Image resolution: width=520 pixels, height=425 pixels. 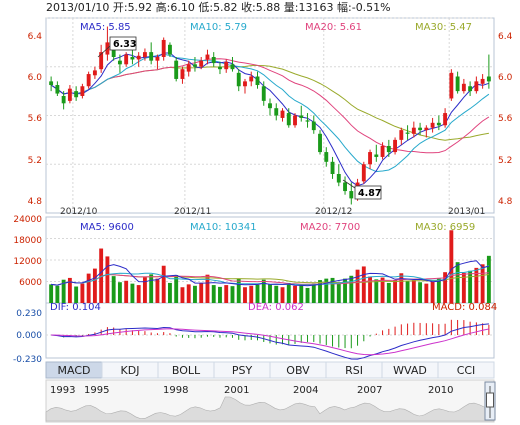 What do you see at coordinates (369, 193) in the screenshot?
I see `low-label: 4.87` at bounding box center [369, 193].